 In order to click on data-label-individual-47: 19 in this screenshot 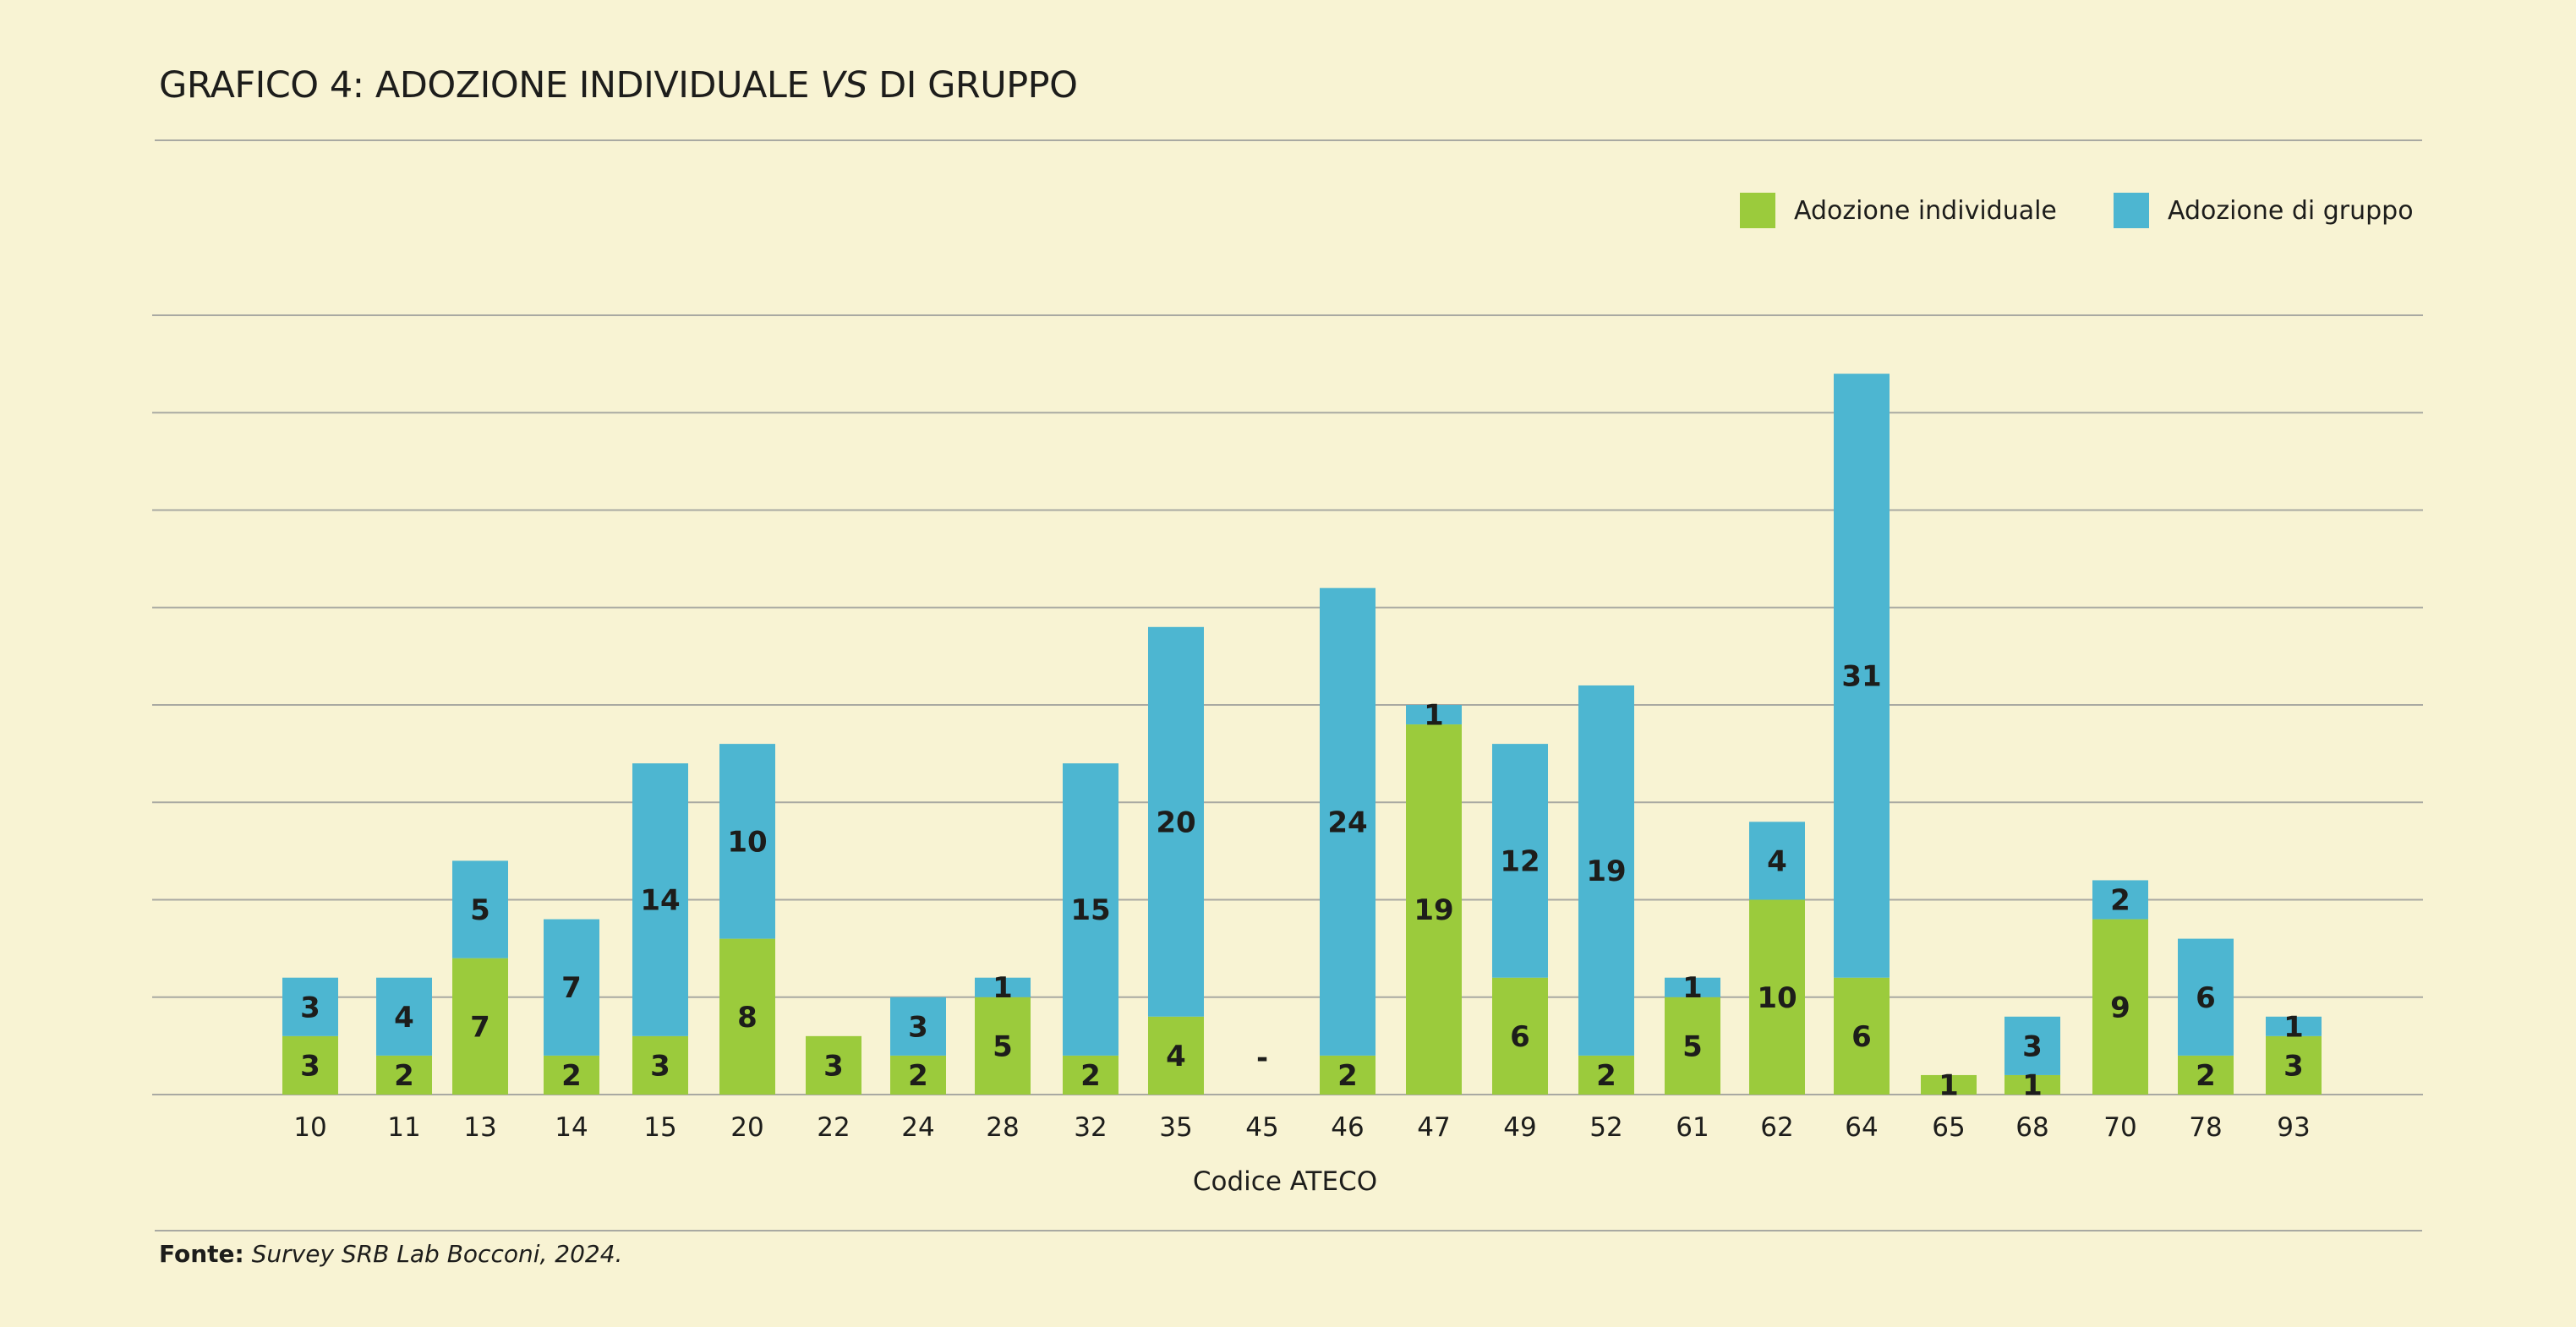, I will do `click(1433, 910)`.